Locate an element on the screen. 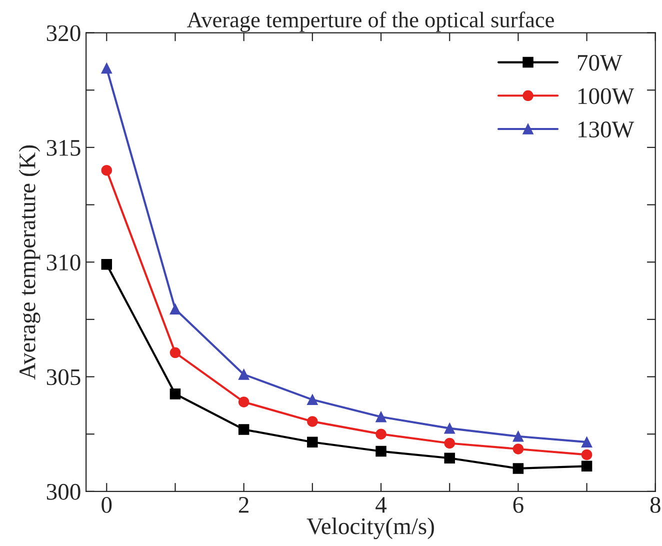 Image resolution: width=662 pixels, height=546 pixels. y-tick-label: 320 is located at coordinates (63, 33).